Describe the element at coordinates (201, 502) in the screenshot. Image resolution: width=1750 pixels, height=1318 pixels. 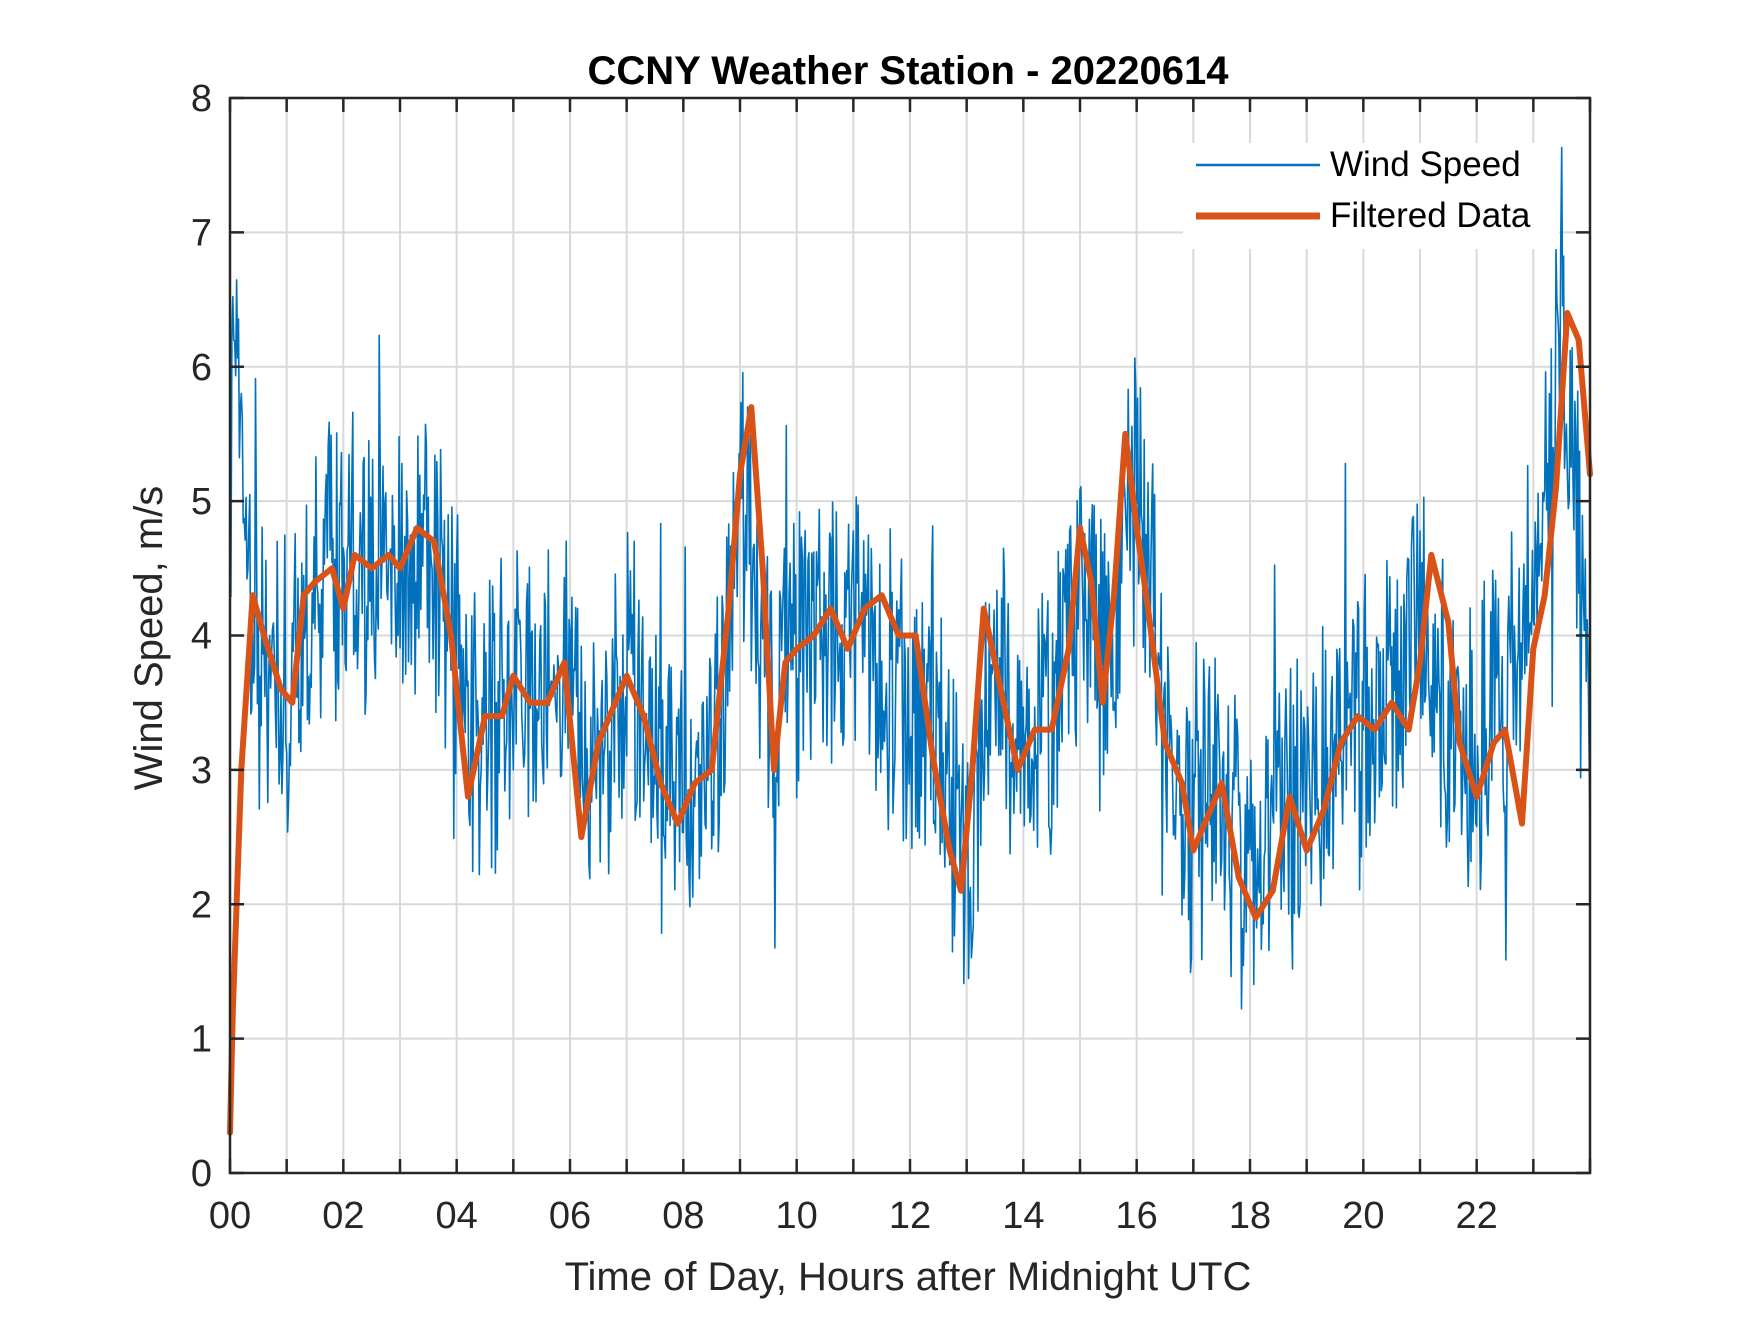
I see `y-tick-label: 5` at that location.